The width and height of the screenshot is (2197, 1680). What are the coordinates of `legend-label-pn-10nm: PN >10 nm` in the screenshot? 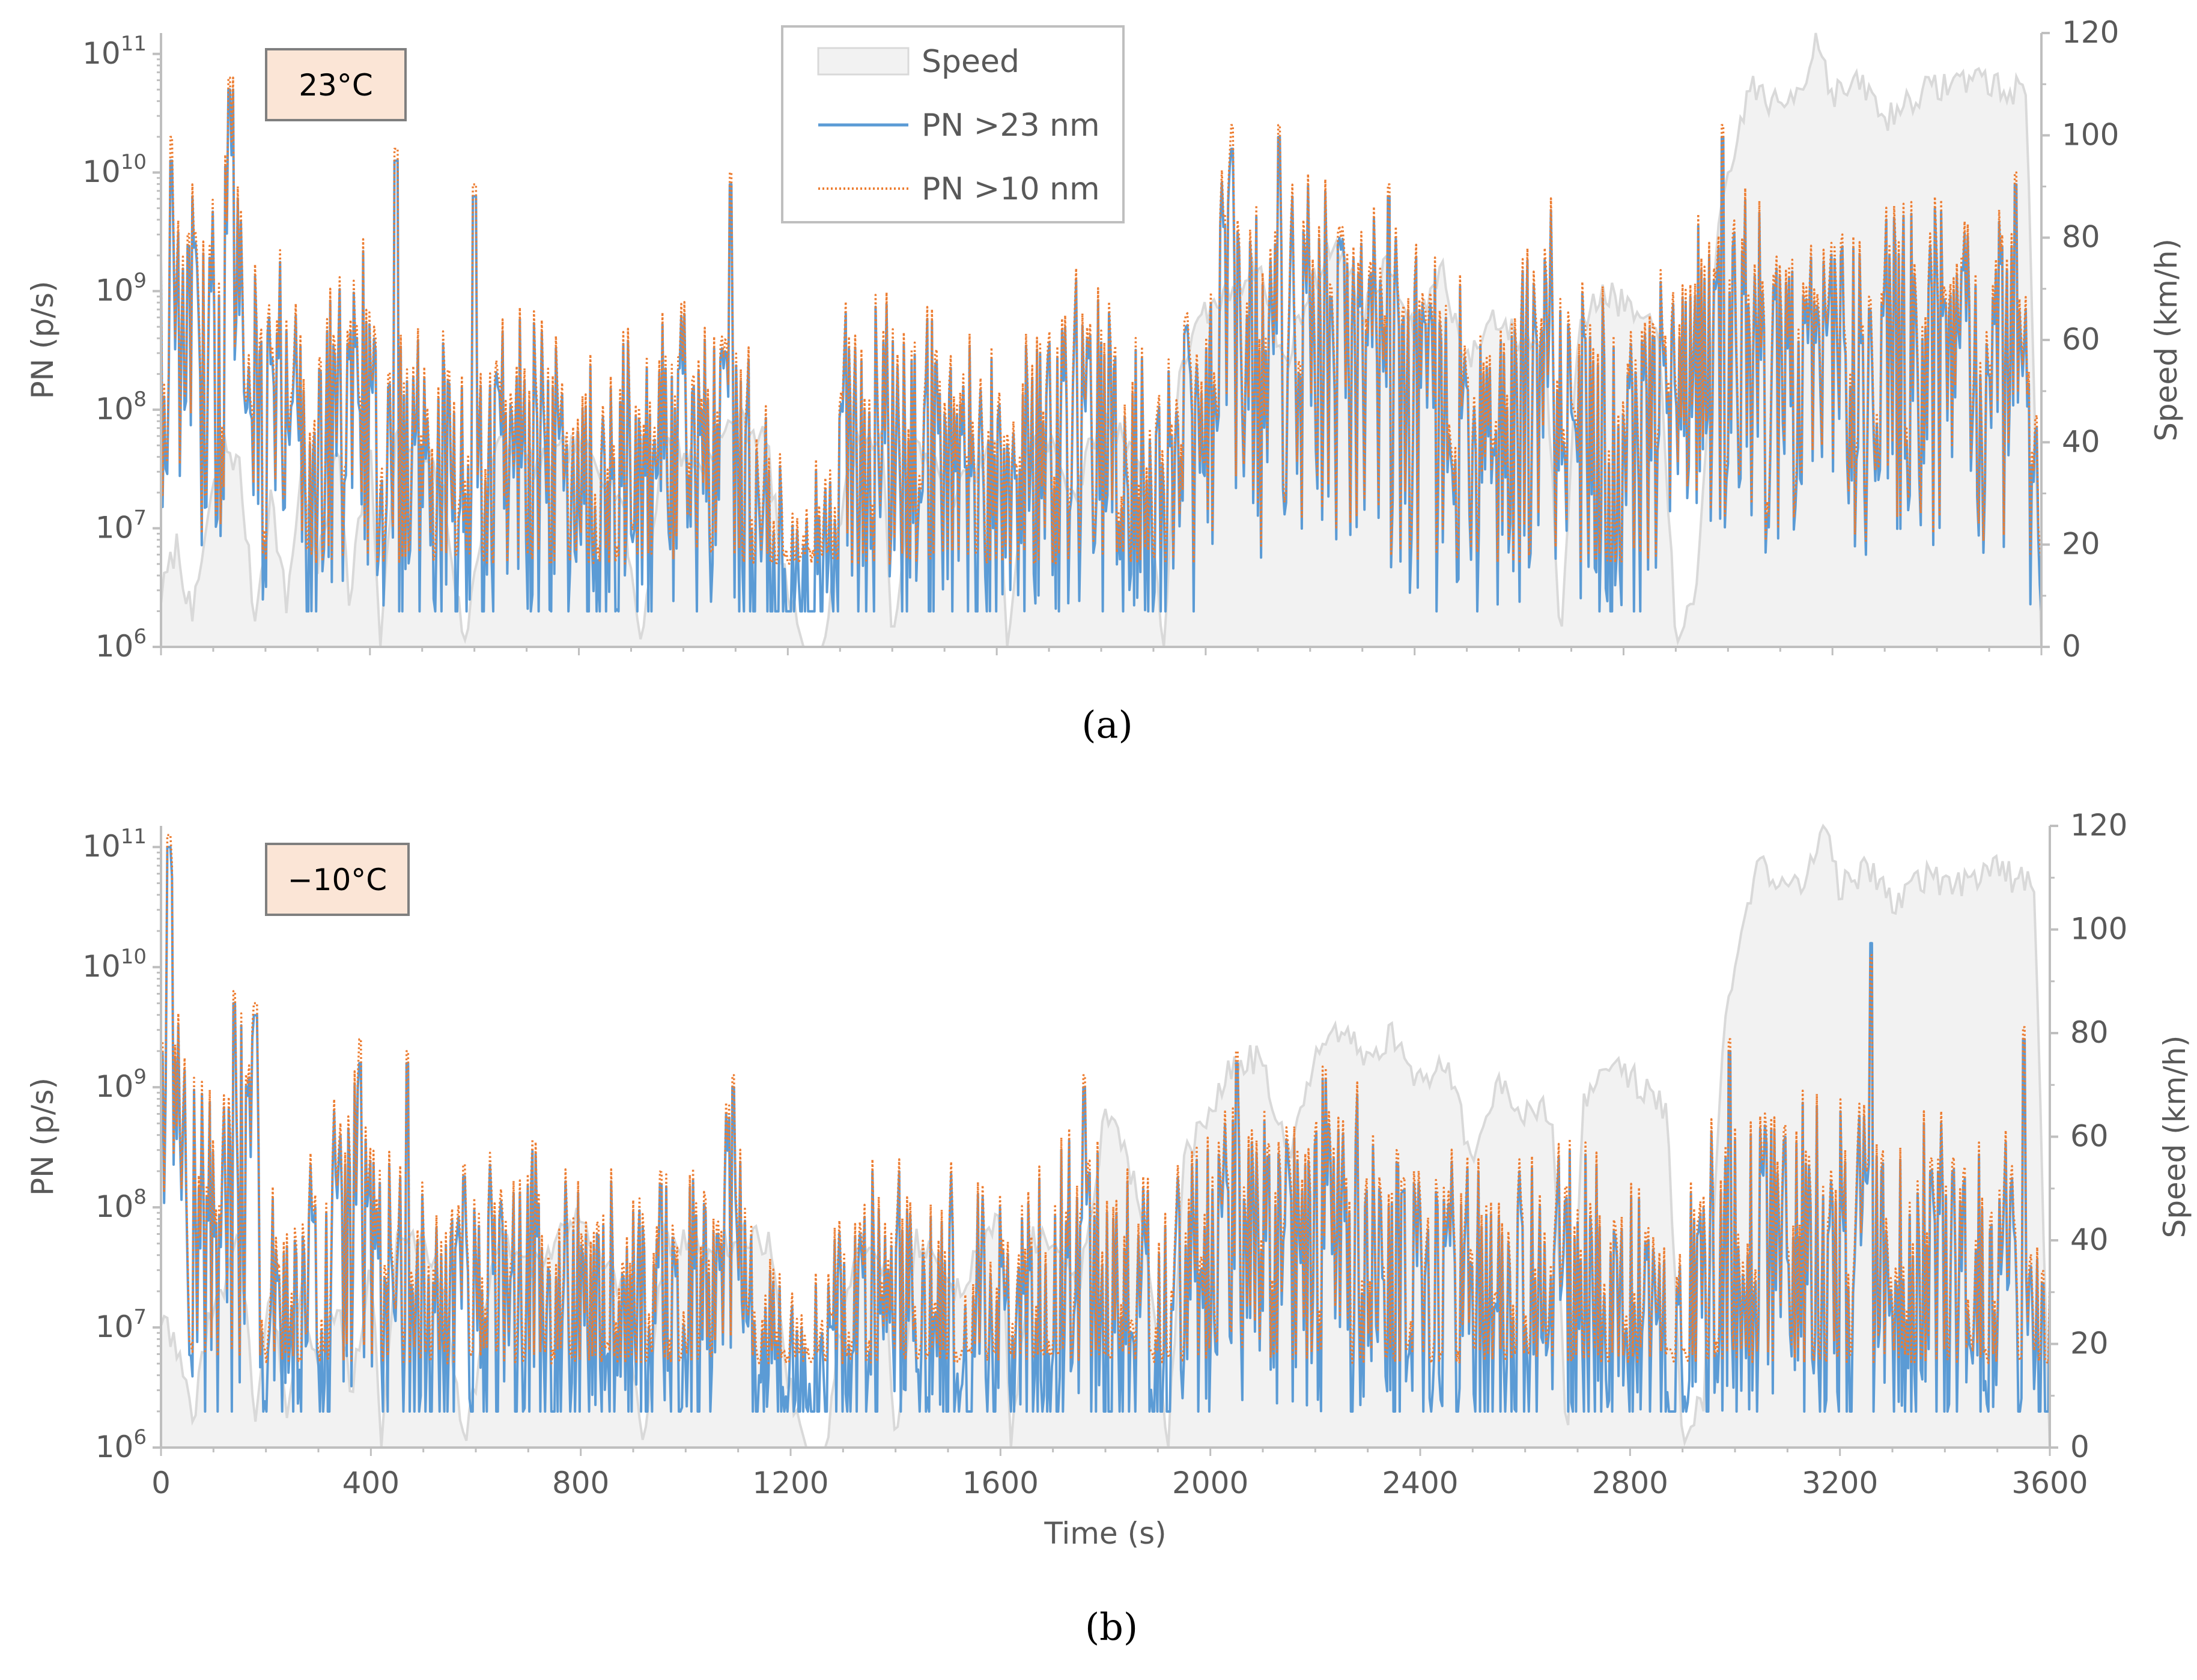 It's located at (1011, 189).